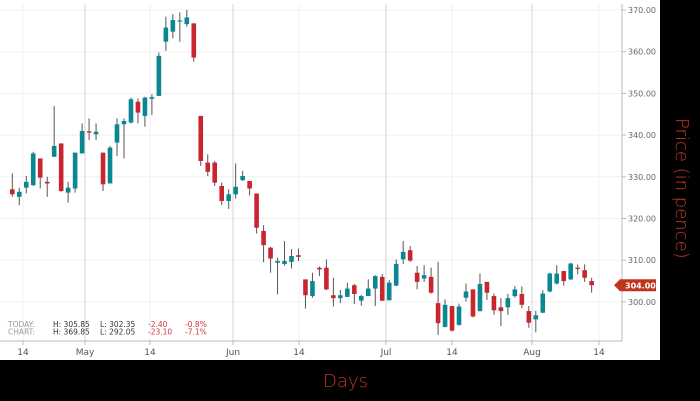 Image resolution: width=700 pixels, height=401 pixels. What do you see at coordinates (118, 324) in the screenshot?
I see `today-low: L: 302.35` at bounding box center [118, 324].